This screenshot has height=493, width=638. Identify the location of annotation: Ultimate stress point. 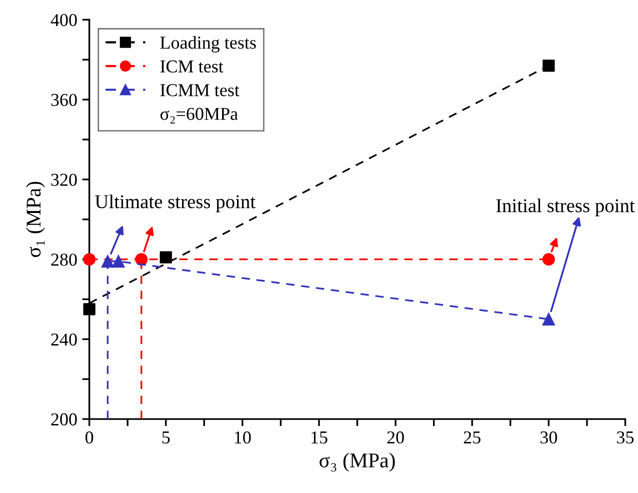
(175, 203).